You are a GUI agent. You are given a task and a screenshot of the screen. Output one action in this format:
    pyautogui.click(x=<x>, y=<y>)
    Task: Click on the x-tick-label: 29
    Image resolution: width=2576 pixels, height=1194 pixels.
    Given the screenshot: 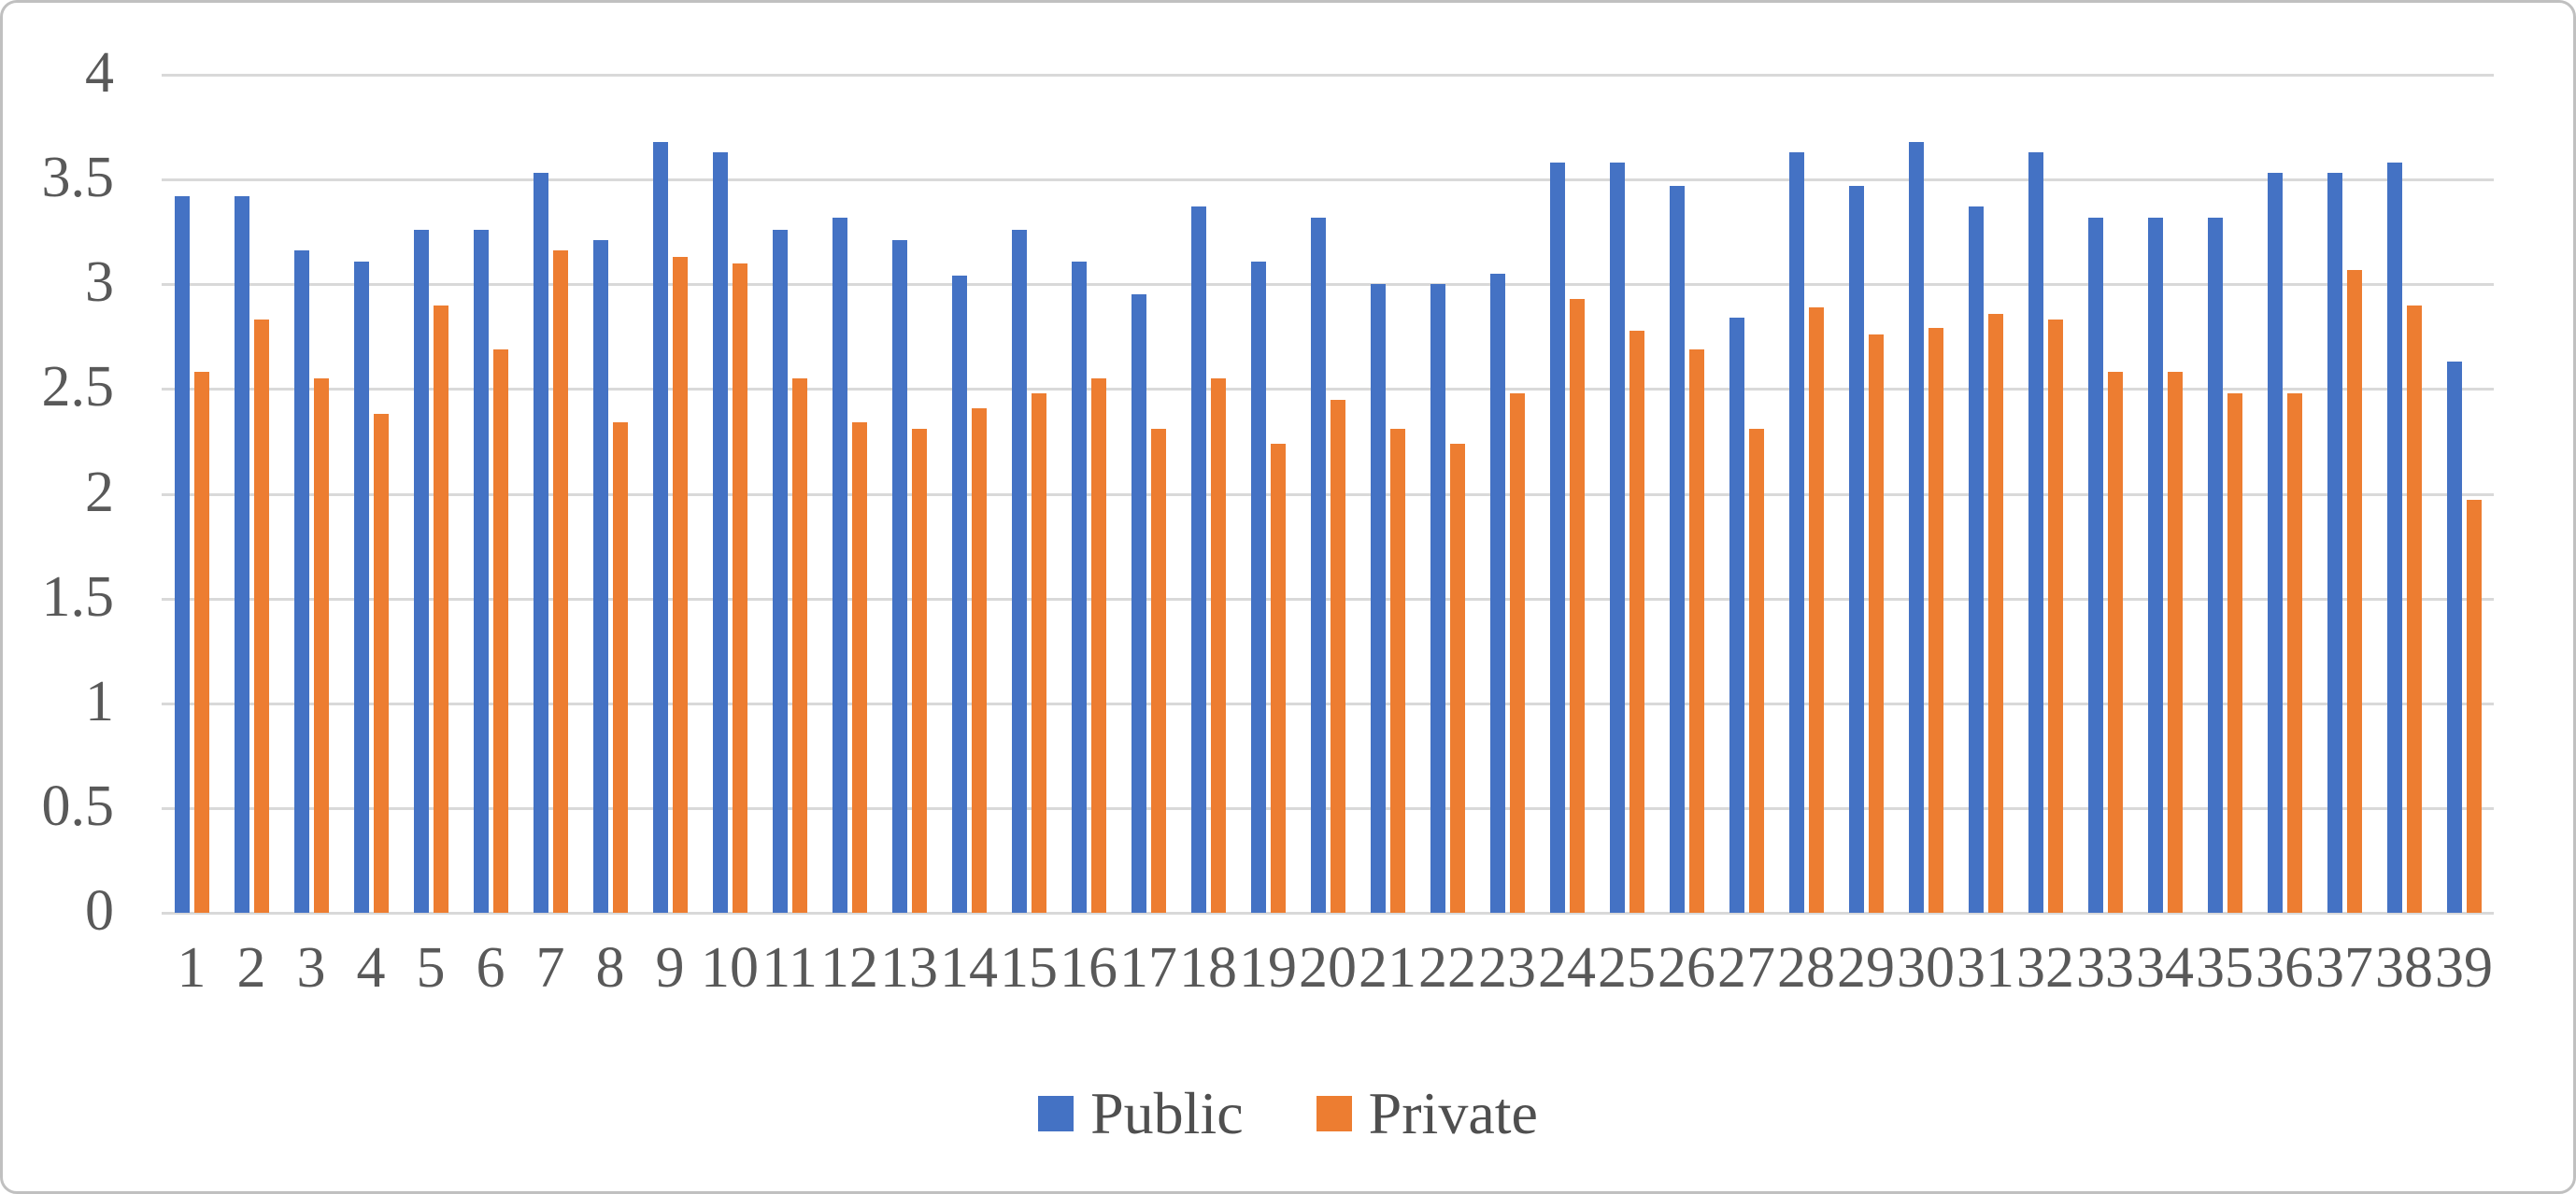 What is the action you would take?
    pyautogui.click(x=1866, y=968)
    